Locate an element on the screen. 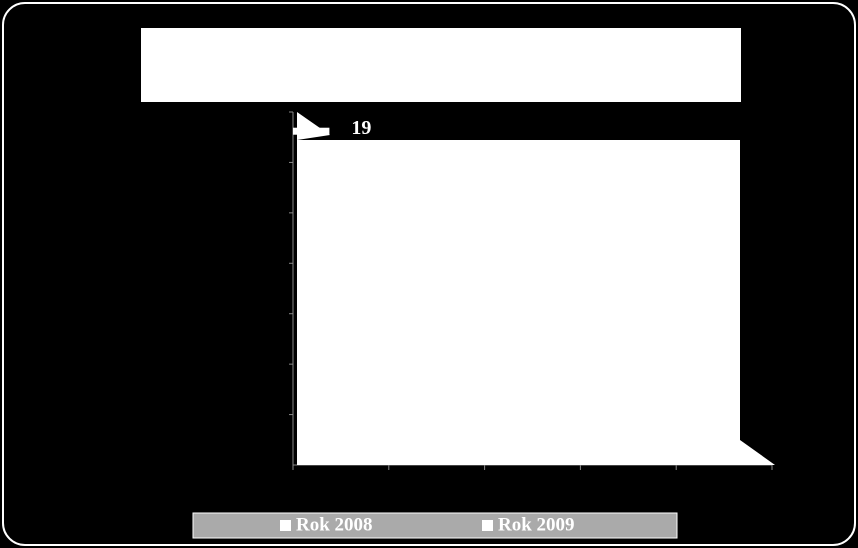 The height and width of the screenshot is (548, 858). x-tick-label: 50 is located at coordinates (389, 502).